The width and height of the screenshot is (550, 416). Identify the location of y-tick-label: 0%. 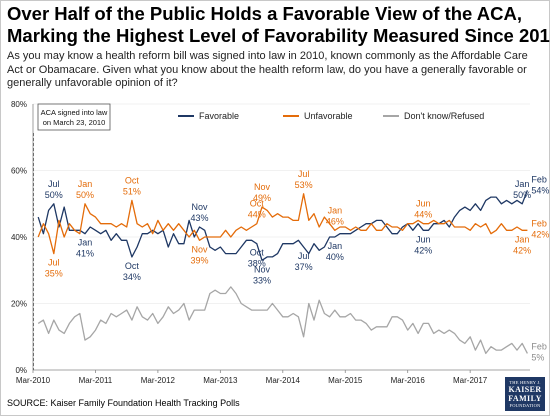
(21, 370).